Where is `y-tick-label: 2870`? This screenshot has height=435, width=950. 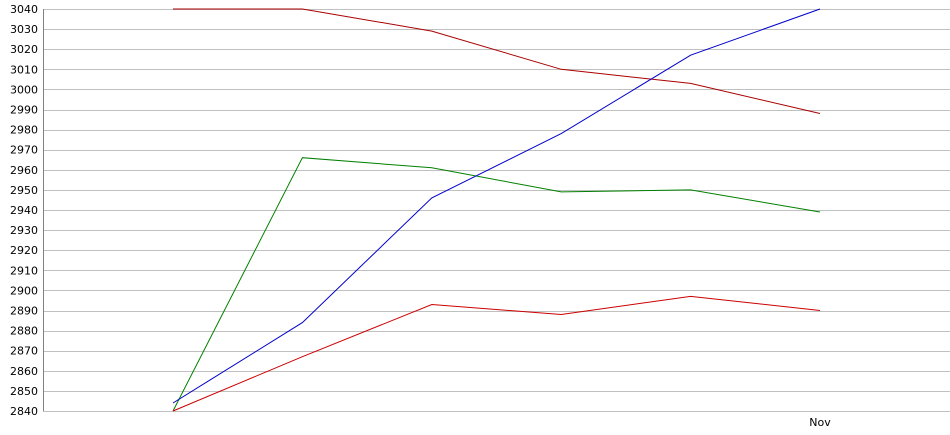
y-tick-label: 2870 is located at coordinates (24, 351).